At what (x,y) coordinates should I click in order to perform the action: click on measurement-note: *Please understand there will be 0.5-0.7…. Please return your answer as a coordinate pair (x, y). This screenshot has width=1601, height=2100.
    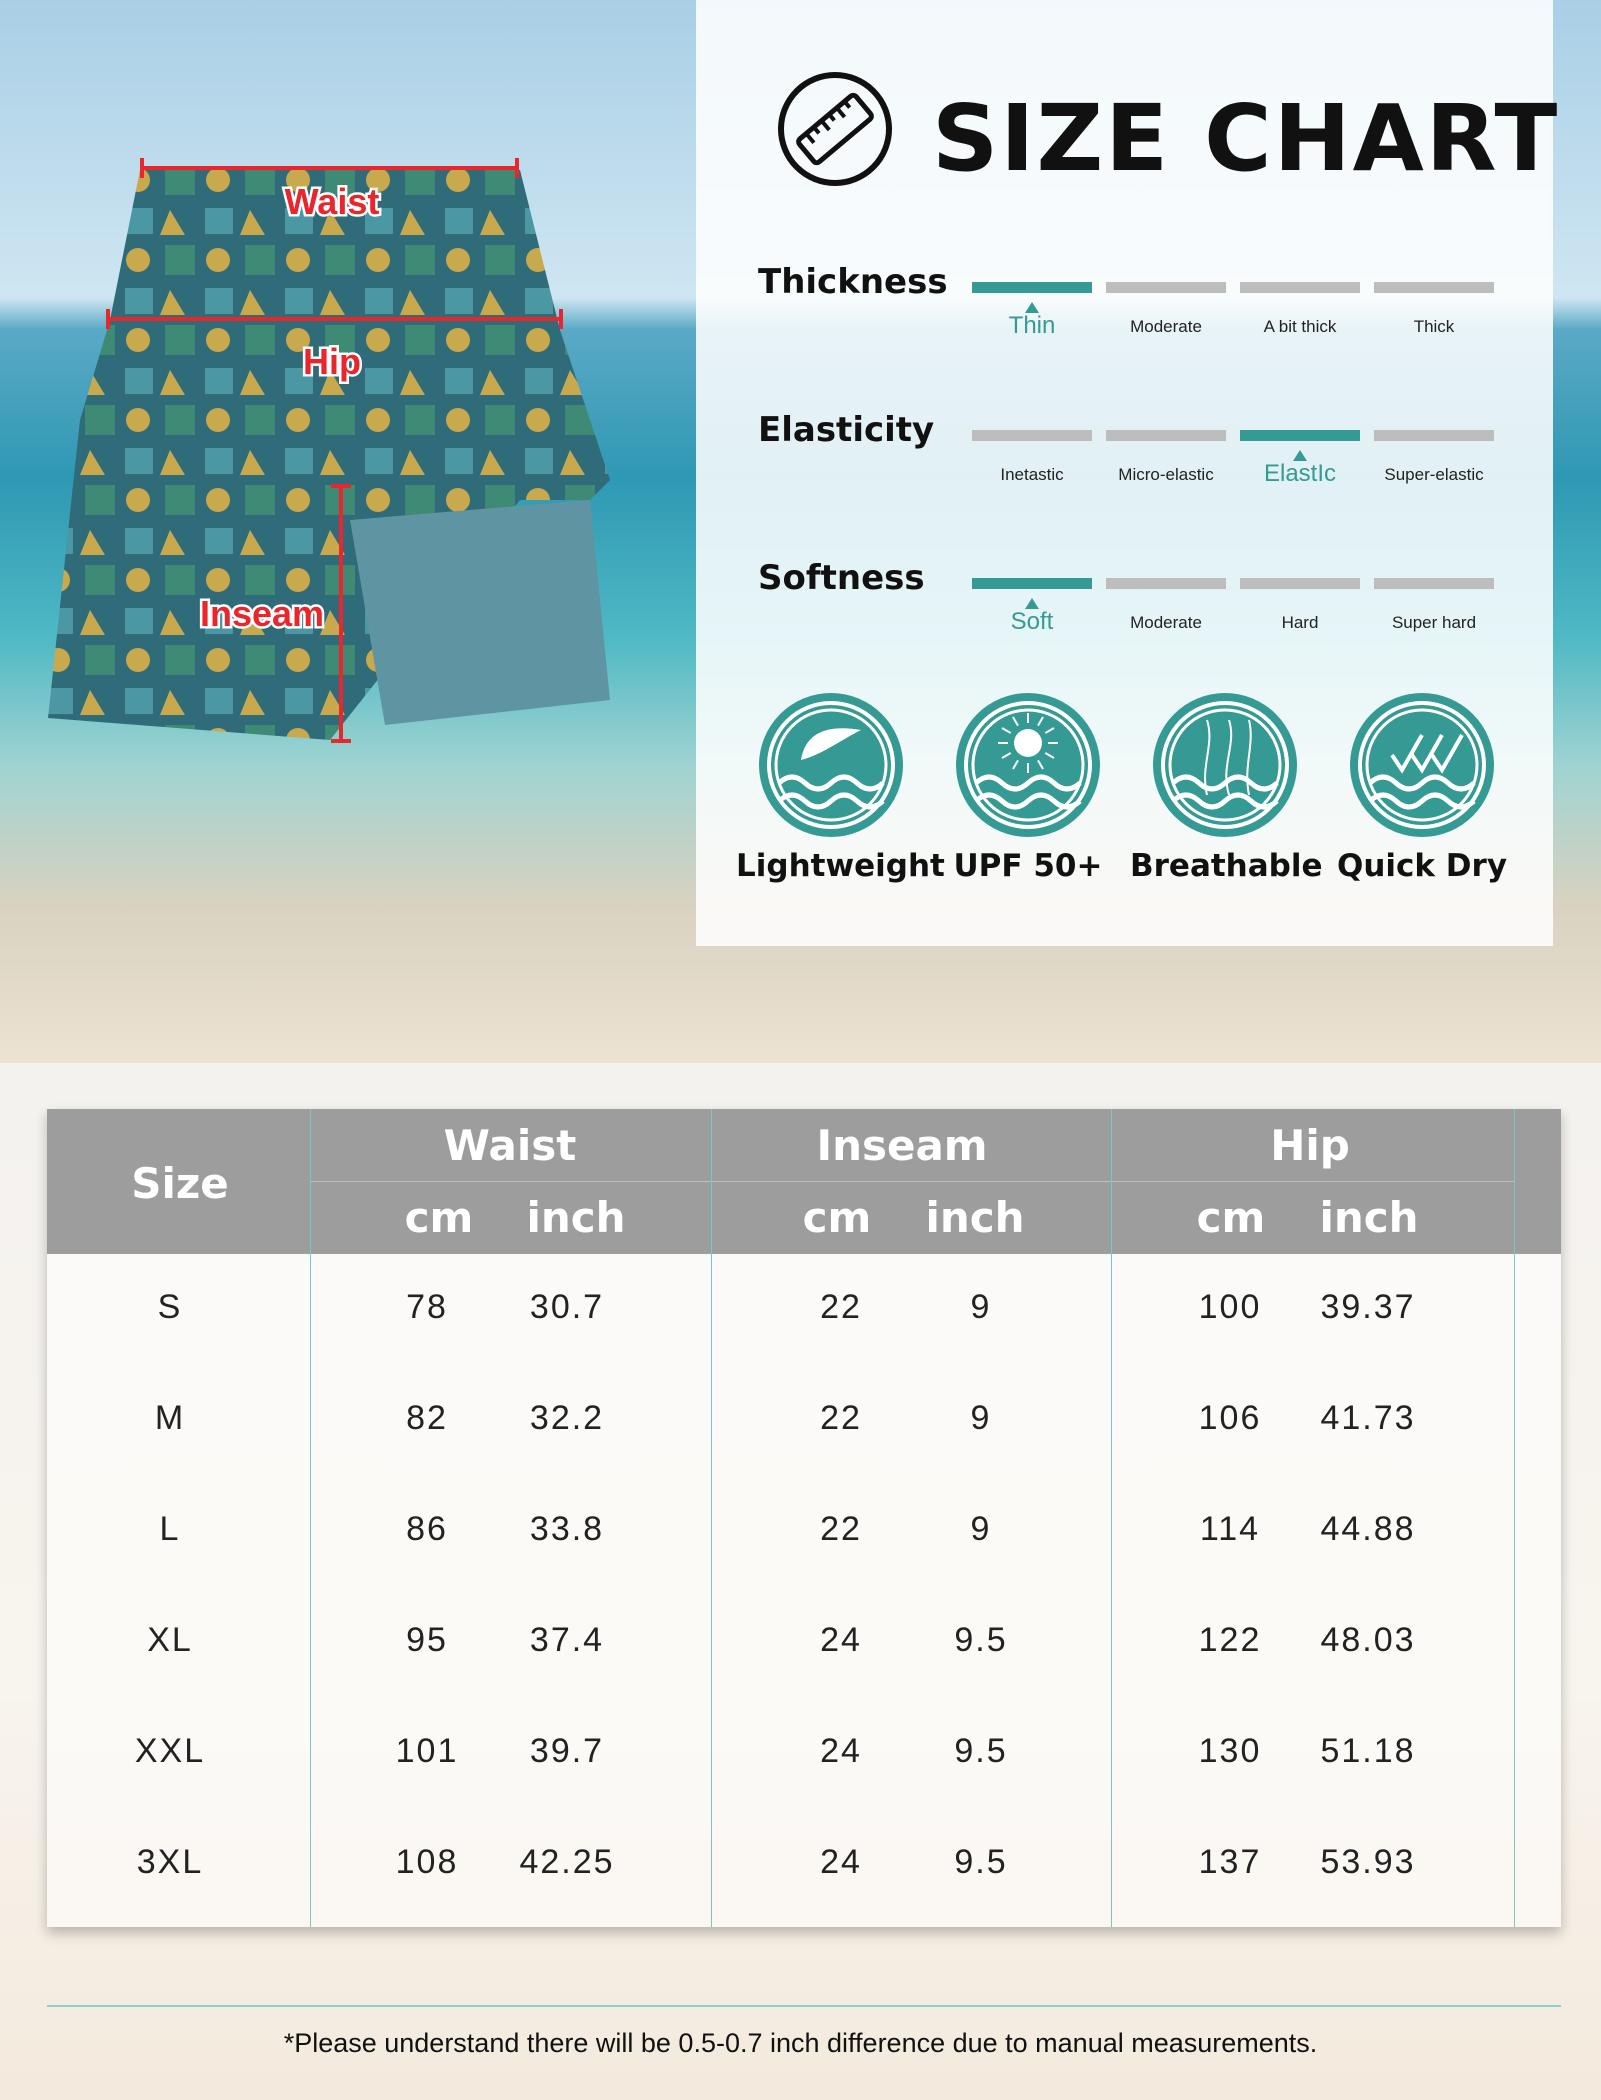
    Looking at the image, I should click on (800, 2043).